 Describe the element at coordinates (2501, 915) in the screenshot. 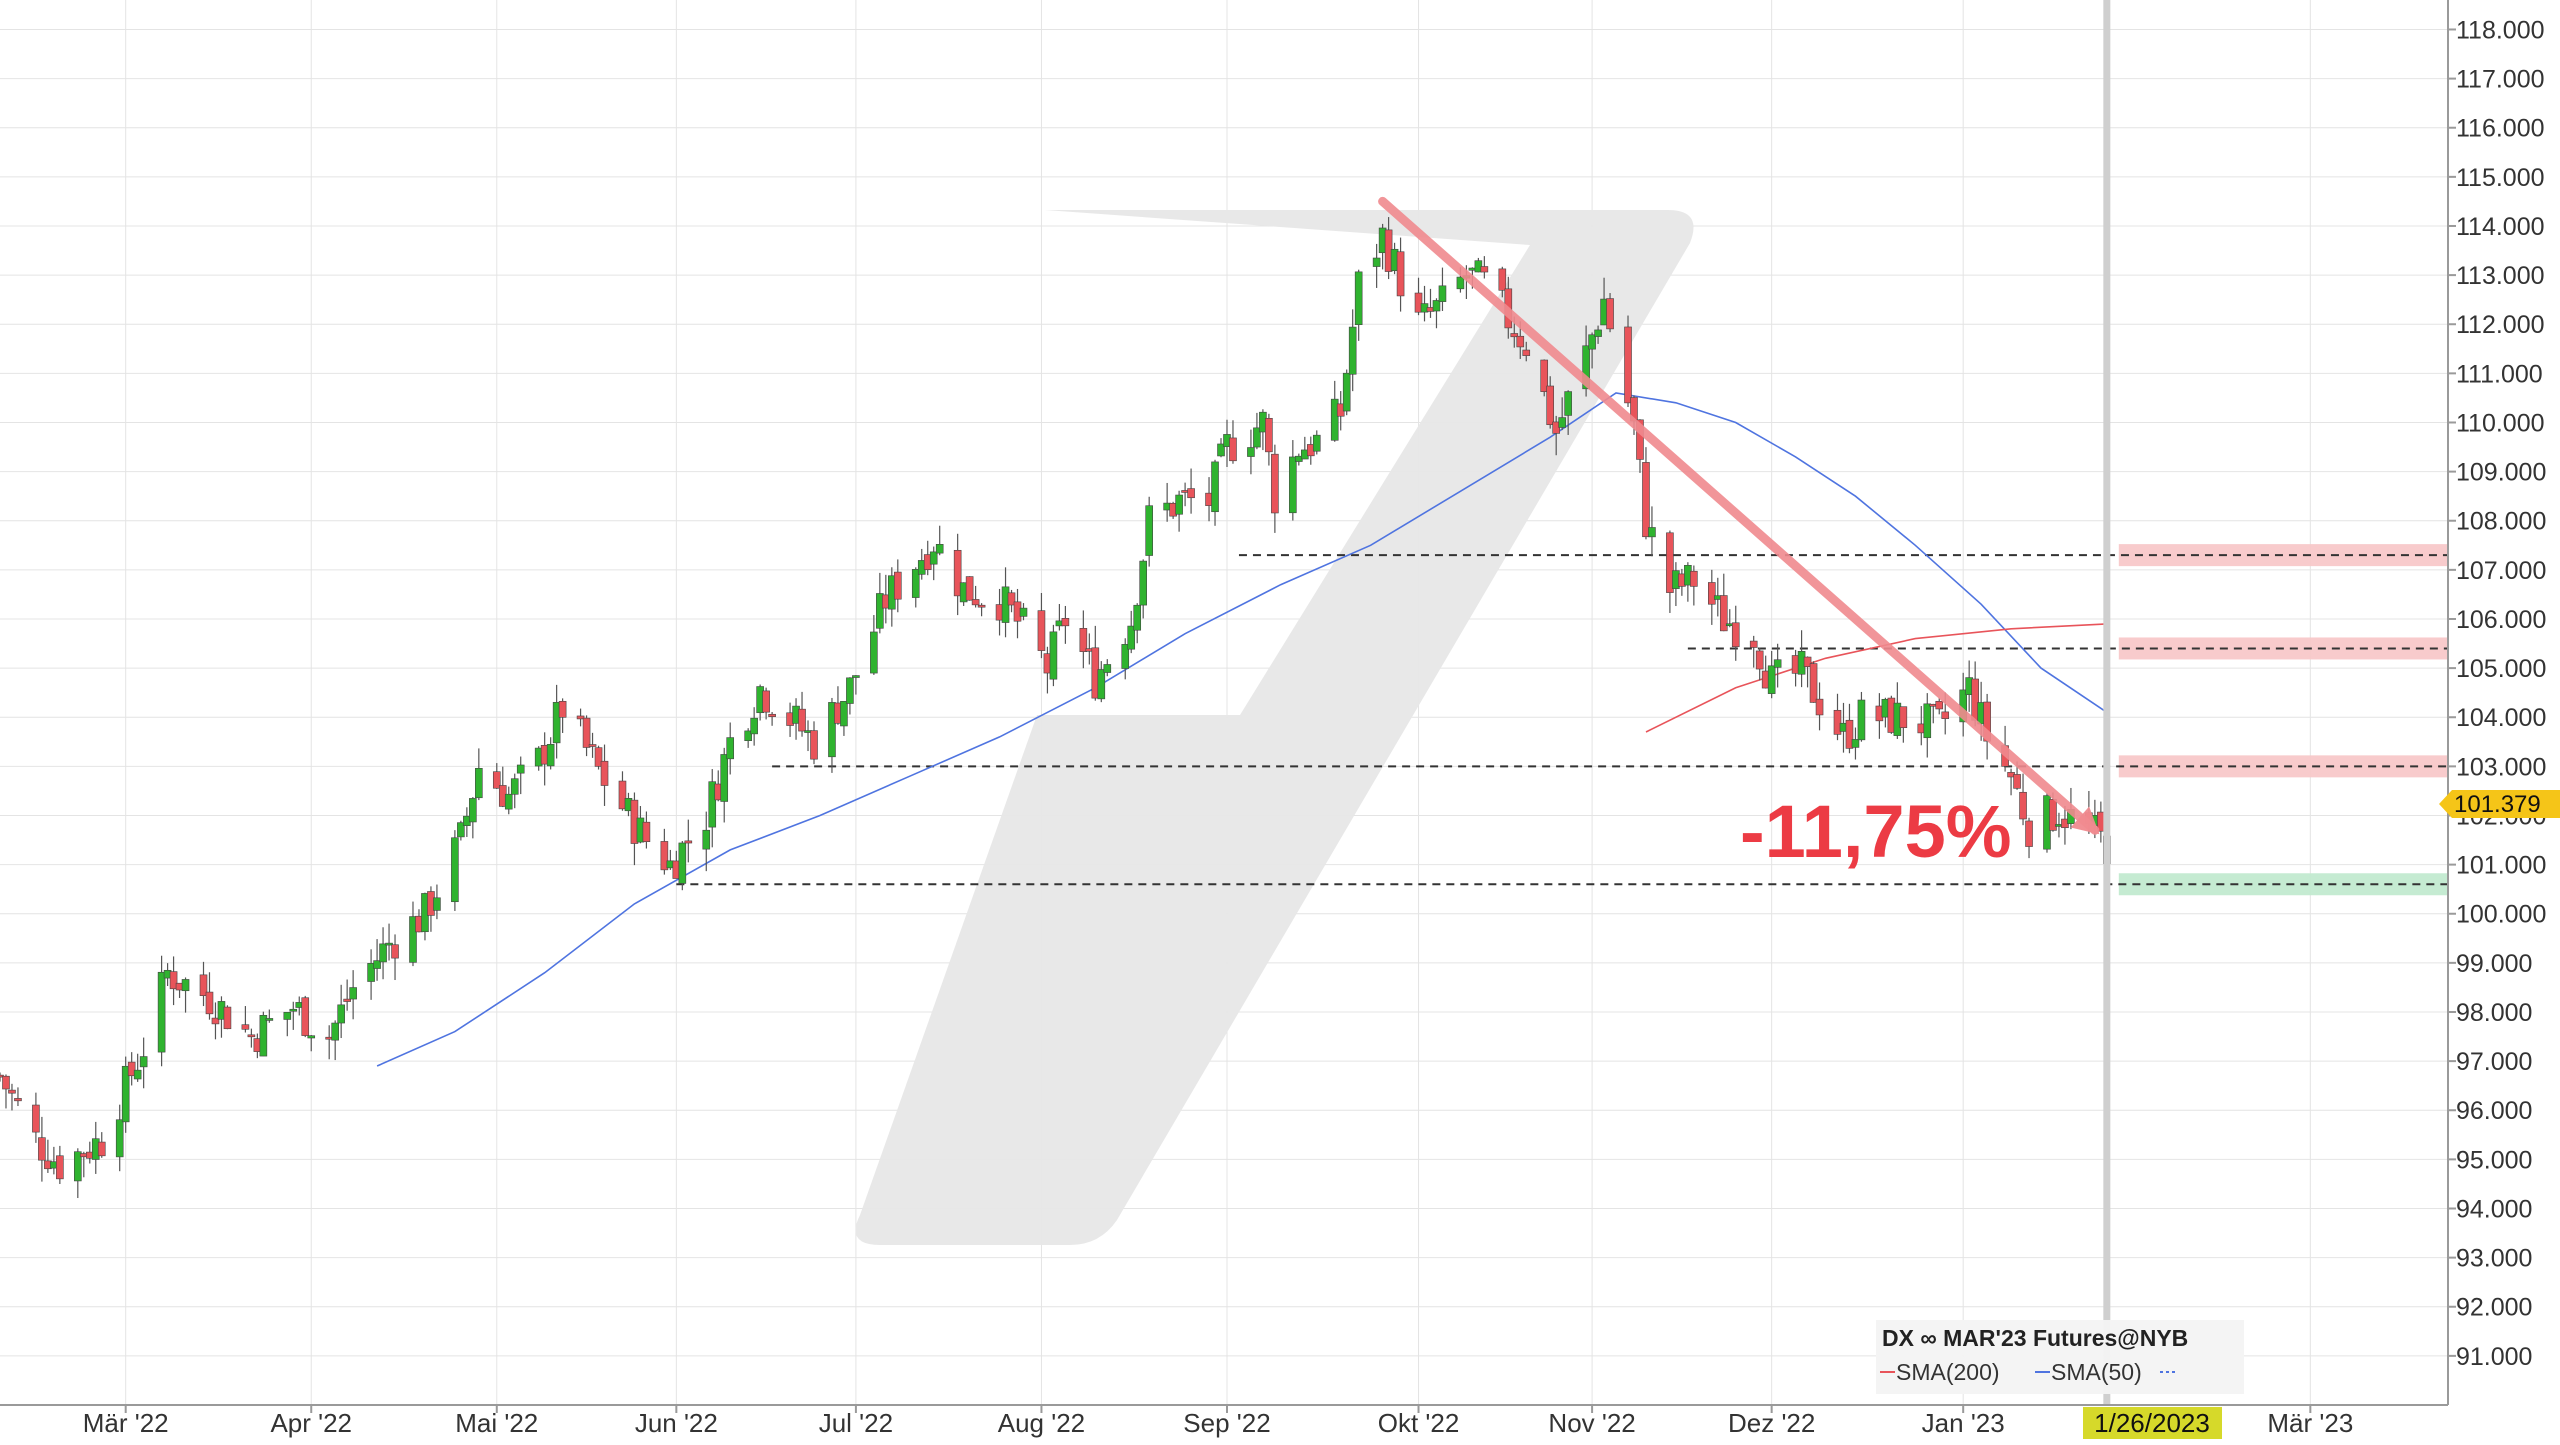

I see `y-tick-label: 100.000` at that location.